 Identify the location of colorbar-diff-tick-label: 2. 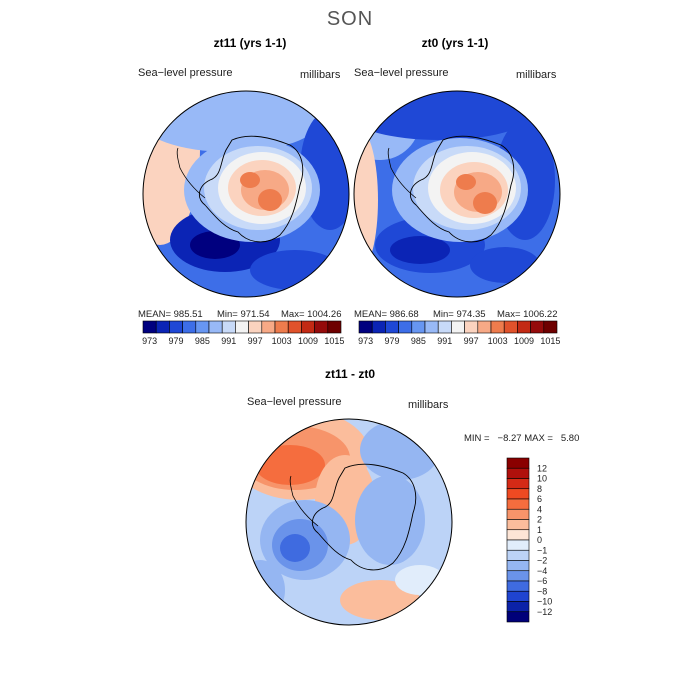
(539, 520).